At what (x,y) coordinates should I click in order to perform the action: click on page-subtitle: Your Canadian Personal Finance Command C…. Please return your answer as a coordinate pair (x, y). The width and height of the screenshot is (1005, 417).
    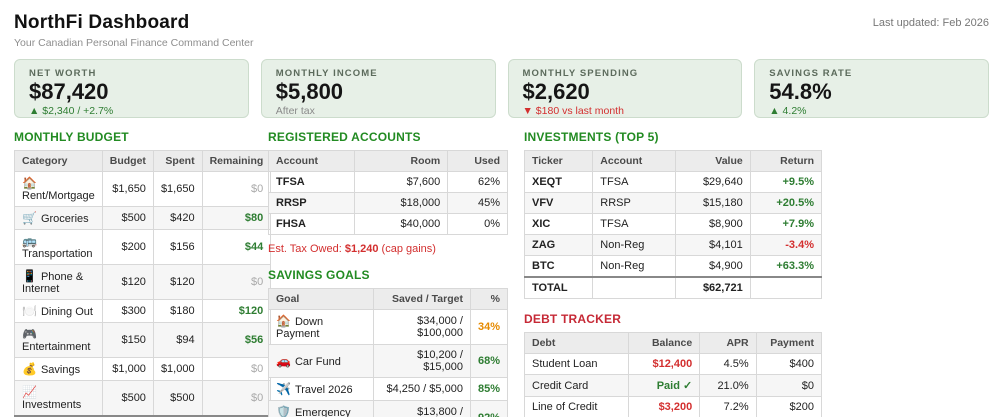
    Looking at the image, I should click on (134, 43).